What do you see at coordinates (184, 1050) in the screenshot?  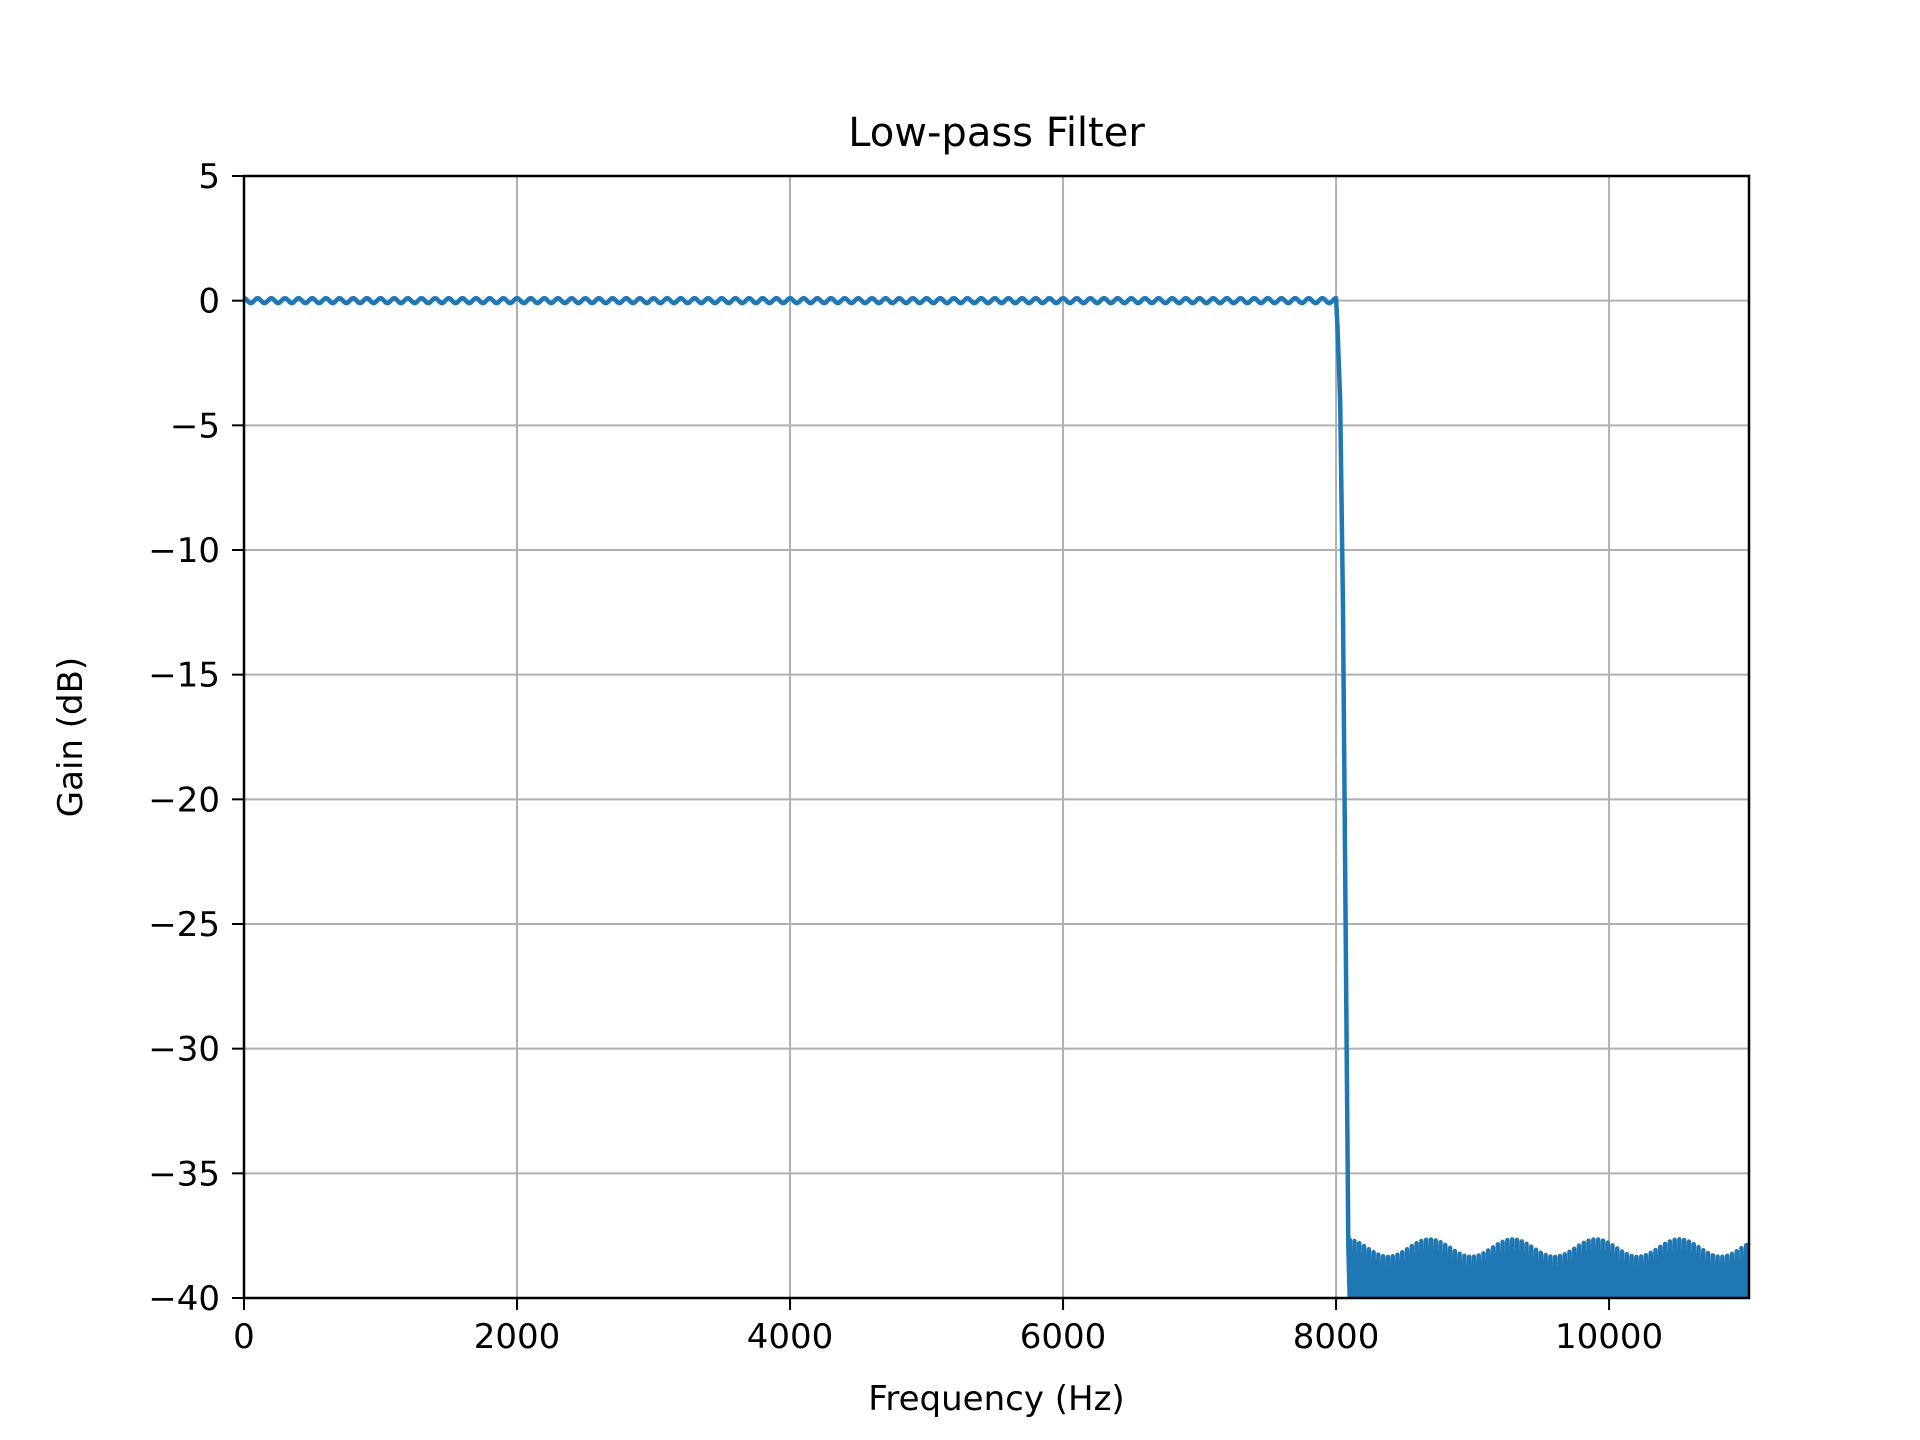 I see `y-tick-label: −30` at bounding box center [184, 1050].